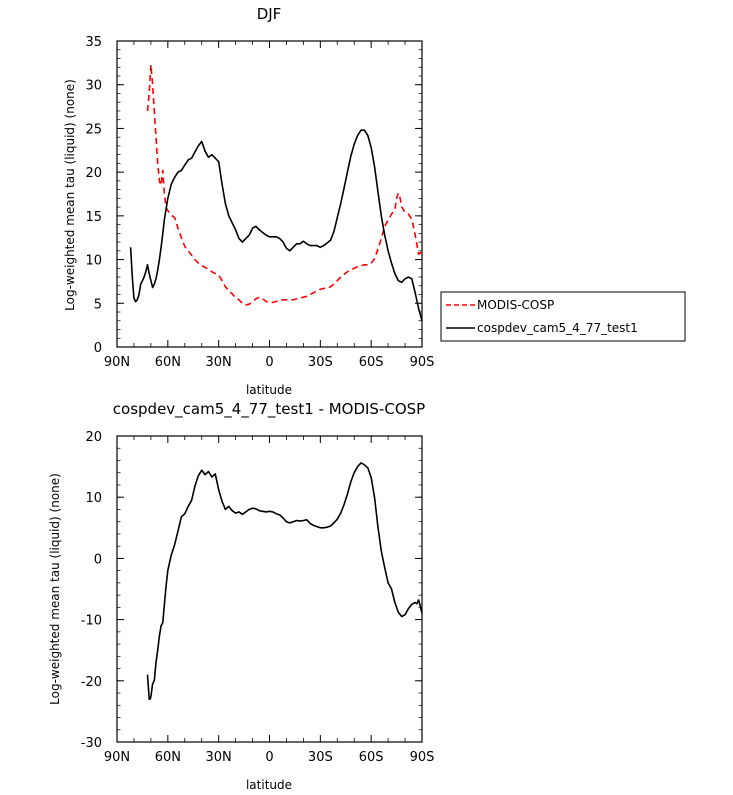 This screenshot has width=733, height=795. What do you see at coordinates (93, 86) in the screenshot?
I see `chart1-ytick-label: 30` at bounding box center [93, 86].